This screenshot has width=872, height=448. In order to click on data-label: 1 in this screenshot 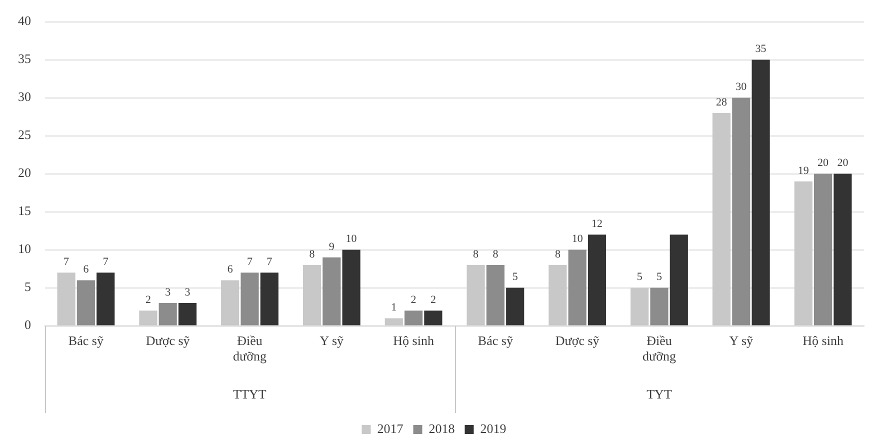, I will do `click(394, 308)`.